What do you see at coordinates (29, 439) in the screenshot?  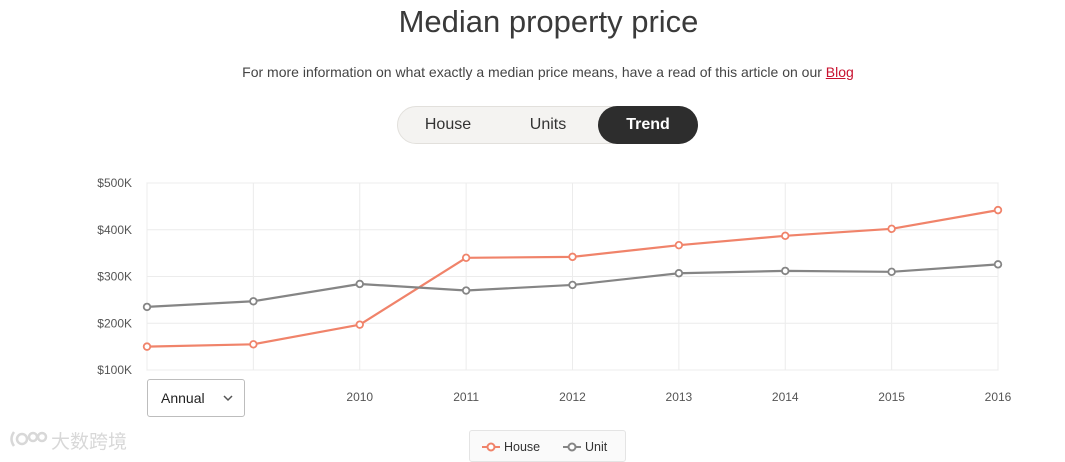 I see `watermark-logo-icon` at bounding box center [29, 439].